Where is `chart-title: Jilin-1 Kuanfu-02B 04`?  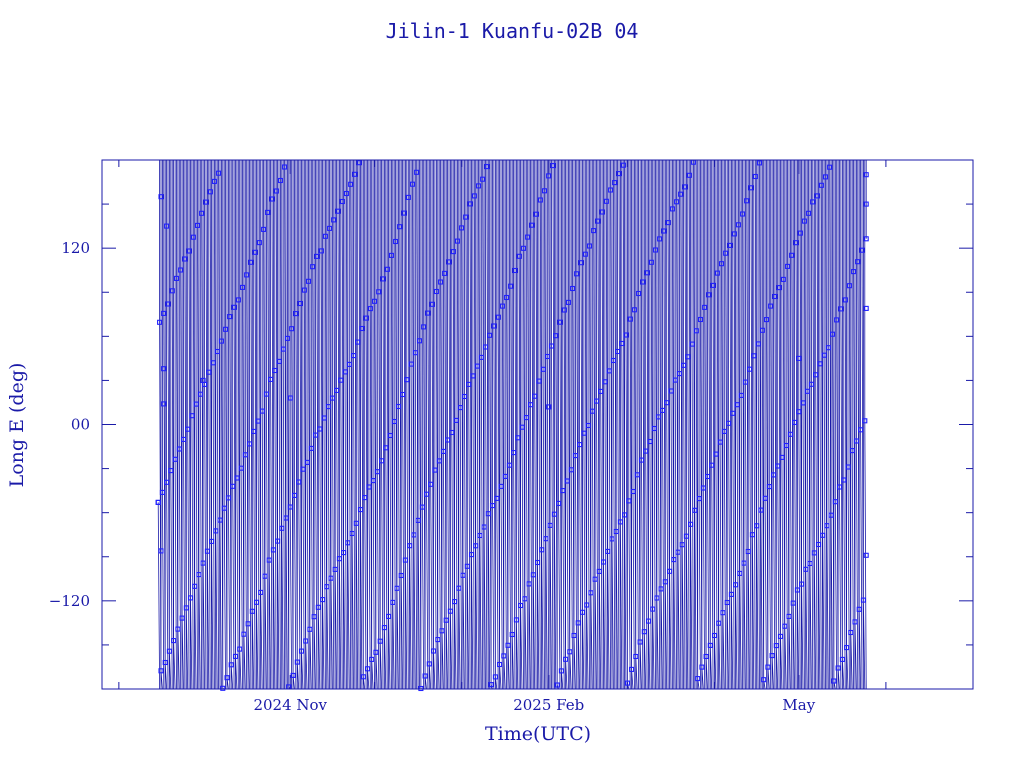 chart-title: Jilin-1 Kuanfu-02B 04 is located at coordinates (512, 31).